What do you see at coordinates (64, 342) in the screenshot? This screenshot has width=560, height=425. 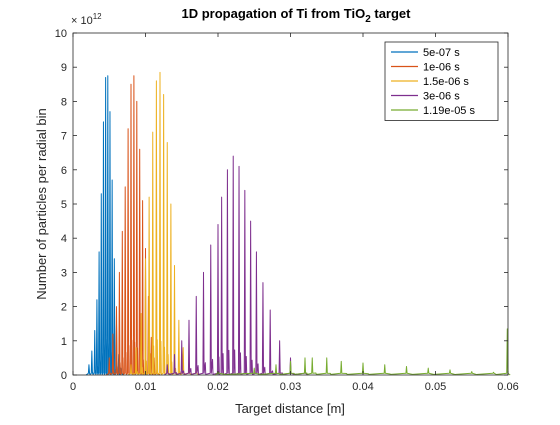 I see `y-tick-label: 1` at bounding box center [64, 342].